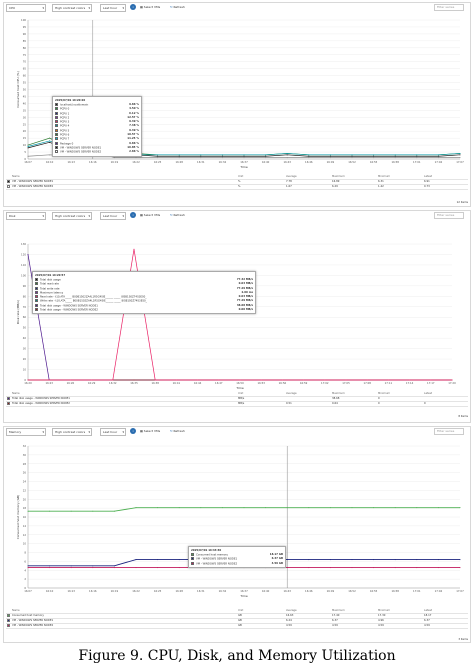  Describe the element at coordinates (237, 177) in the screenshot. I see `table-header: Name Unit Average Maximum Minimum Latest` at that location.